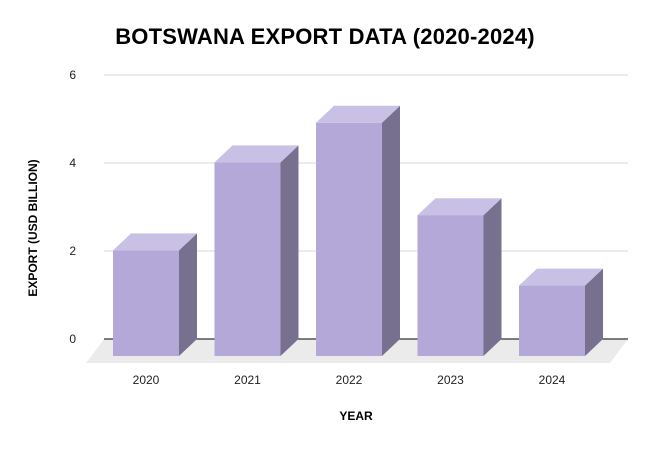 The image size is (650, 450). Describe the element at coordinates (72, 251) in the screenshot. I see `y-tick-label: 2` at that location.